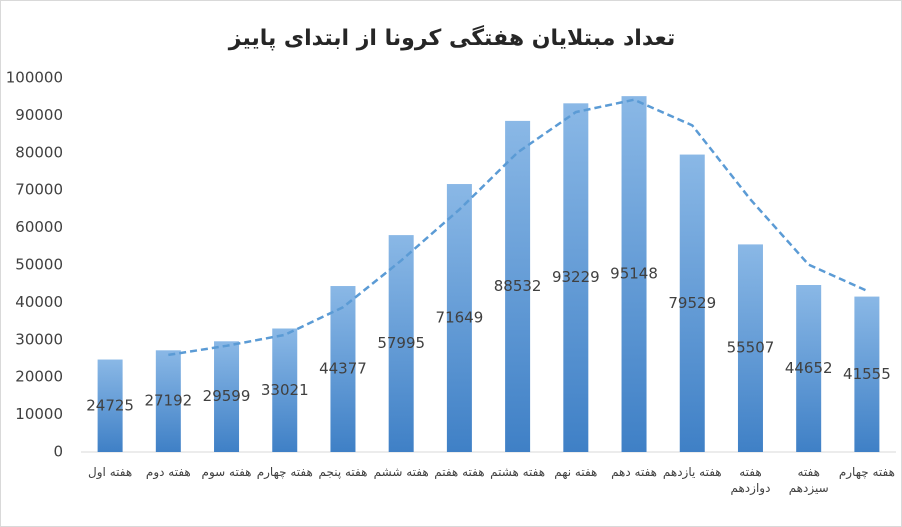 The image size is (902, 527). Describe the element at coordinates (459, 472) in the screenshot. I see `x-tick-label: هفته هفتم` at that location.